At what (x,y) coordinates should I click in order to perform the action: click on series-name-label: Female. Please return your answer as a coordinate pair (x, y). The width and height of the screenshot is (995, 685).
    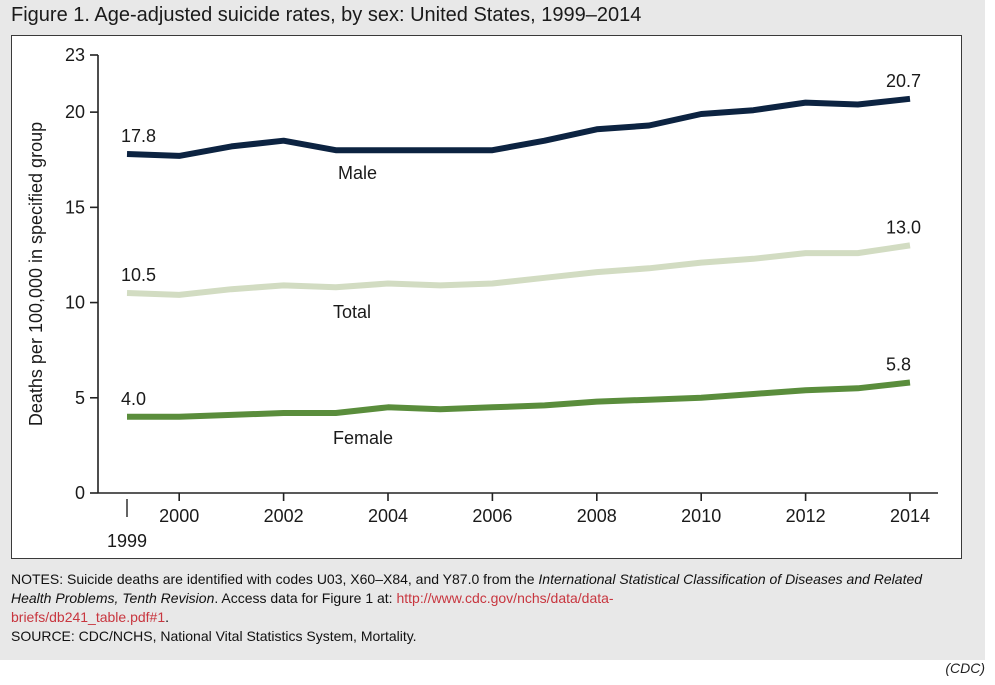
    Looking at the image, I should click on (363, 438).